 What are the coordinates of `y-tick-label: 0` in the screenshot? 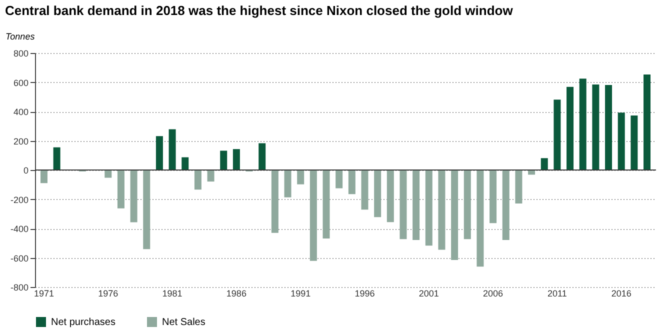 It's located at (25, 171).